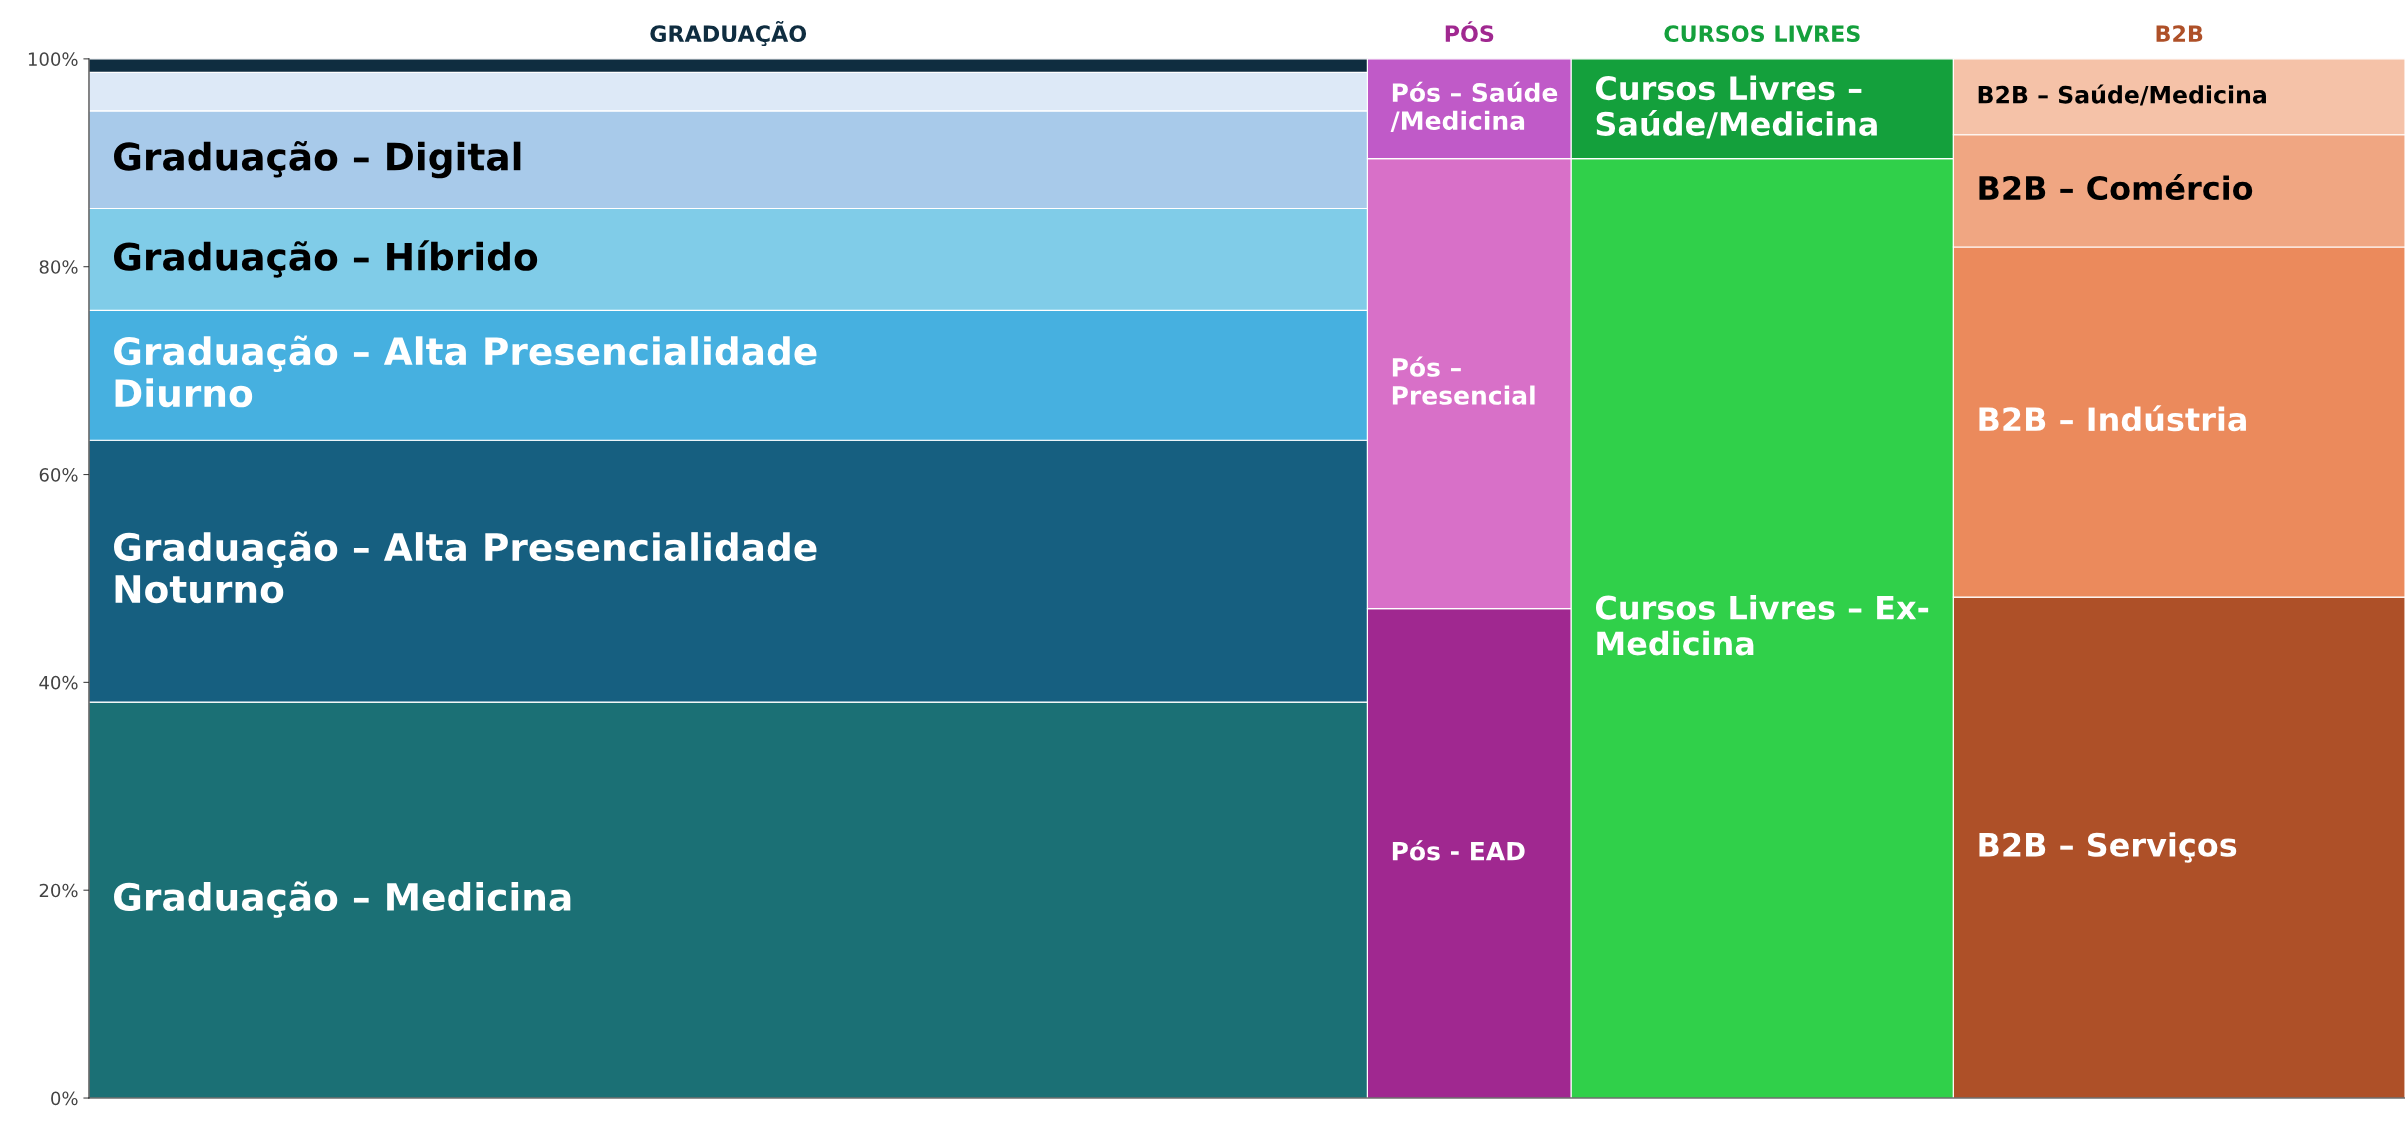 The image size is (2405, 1132). I want to click on series-label: Graduação – Alta Presencialidade Diurno, so click(465, 371).